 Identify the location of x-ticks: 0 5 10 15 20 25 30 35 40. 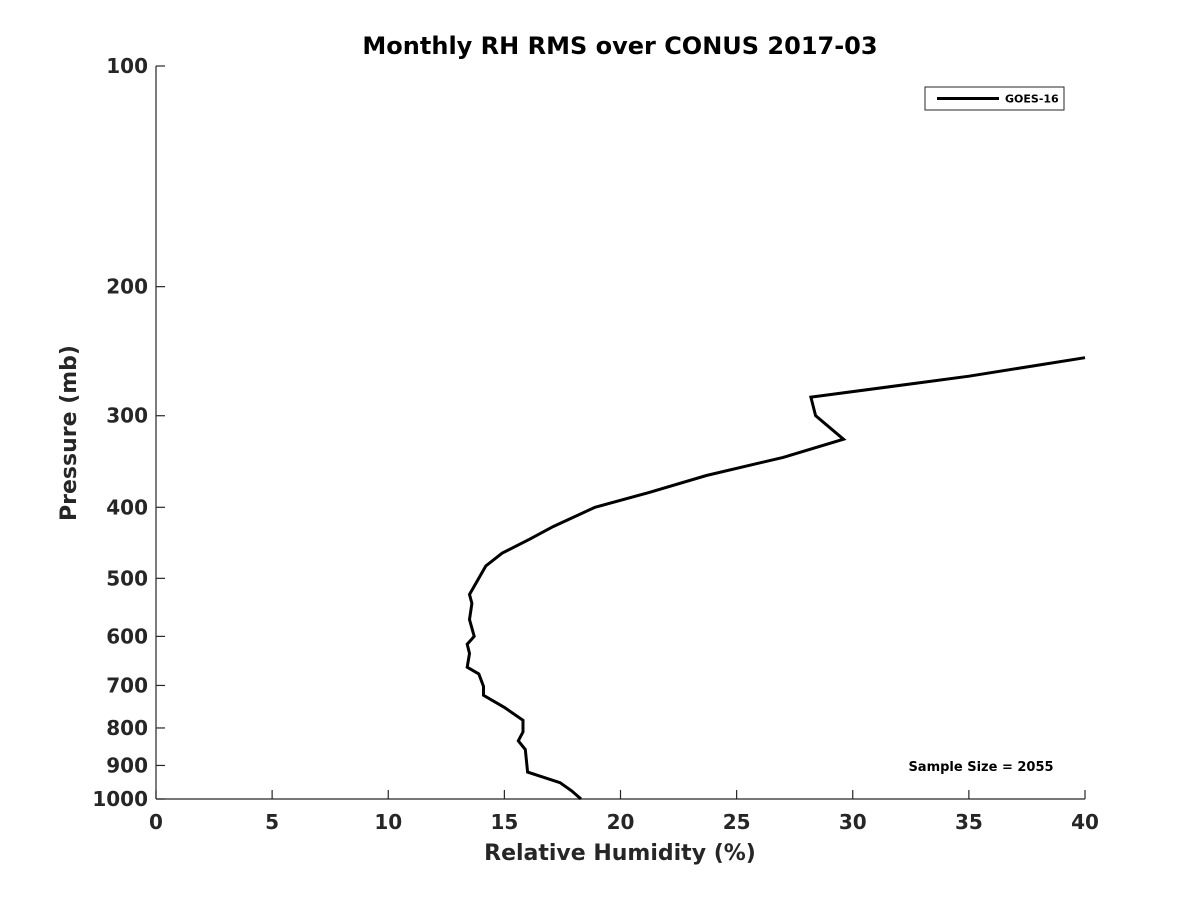
(624, 812).